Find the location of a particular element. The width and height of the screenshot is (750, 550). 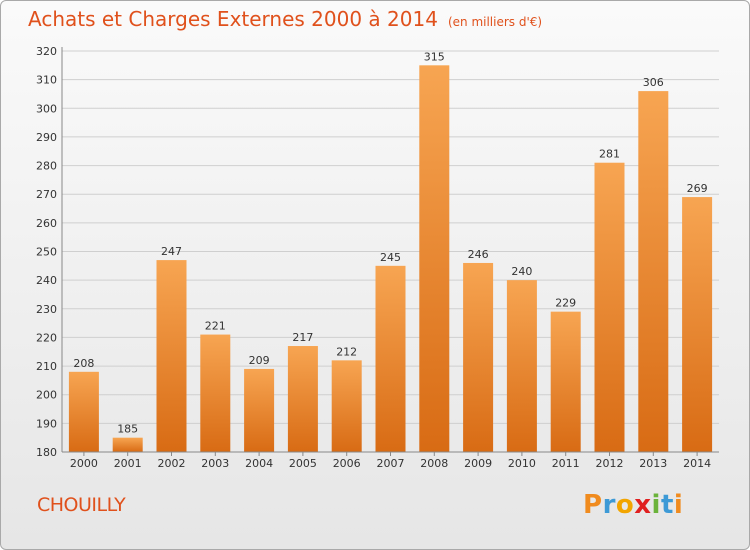

x-tick-label: 2011 is located at coordinates (566, 463).